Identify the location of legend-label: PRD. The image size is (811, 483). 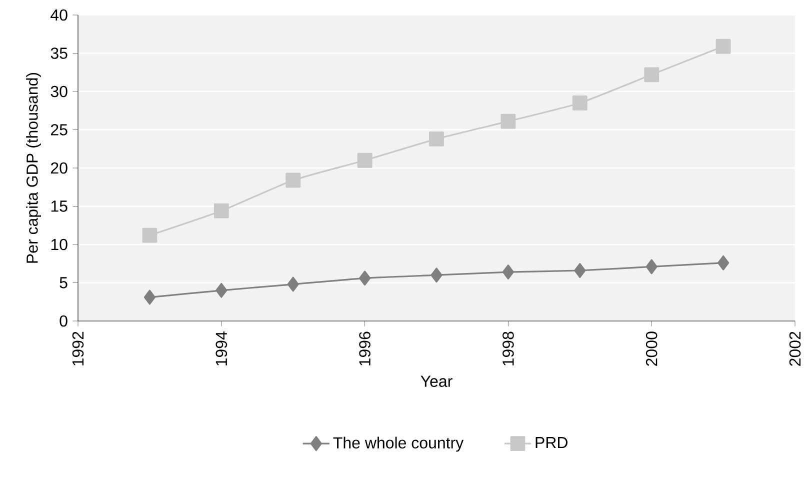
(552, 442).